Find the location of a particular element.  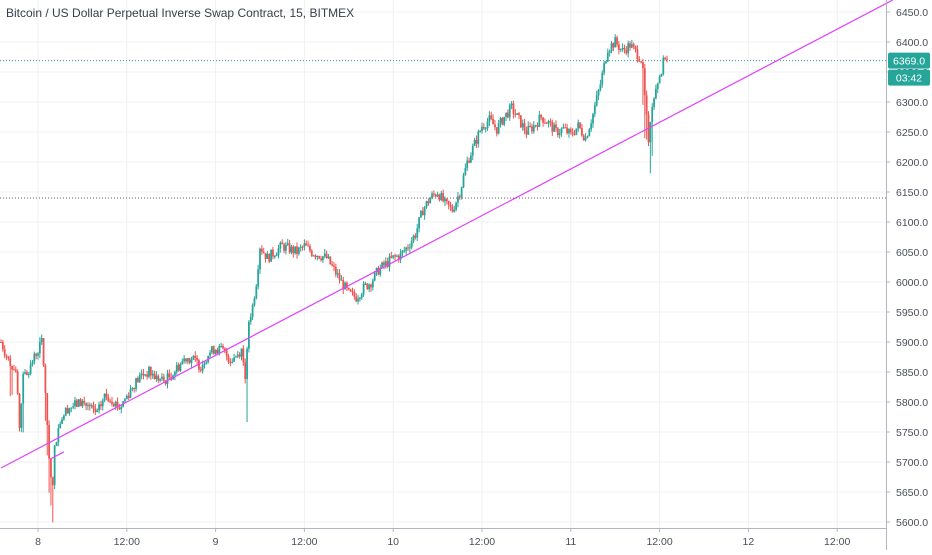

y-tick-label: 6100.0 is located at coordinates (912, 223).